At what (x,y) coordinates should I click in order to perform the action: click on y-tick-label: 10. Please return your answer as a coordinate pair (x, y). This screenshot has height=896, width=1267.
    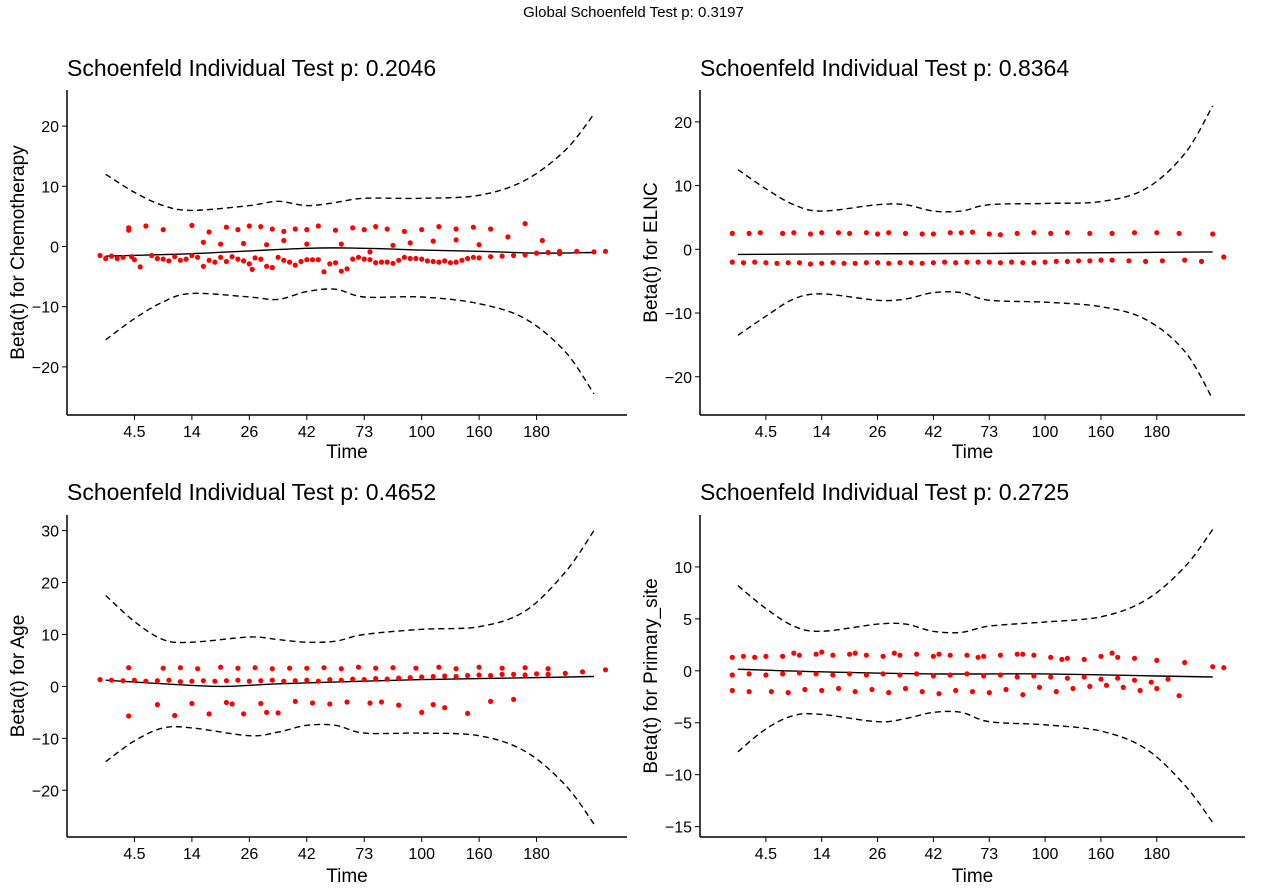
    Looking at the image, I should click on (683, 568).